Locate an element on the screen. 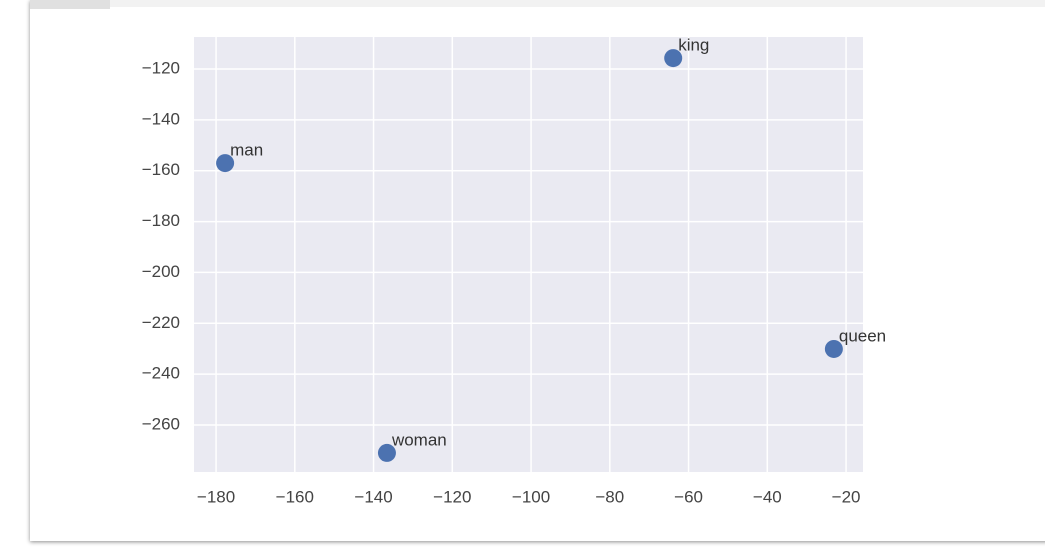  x-tick-label: −20 is located at coordinates (846, 496).